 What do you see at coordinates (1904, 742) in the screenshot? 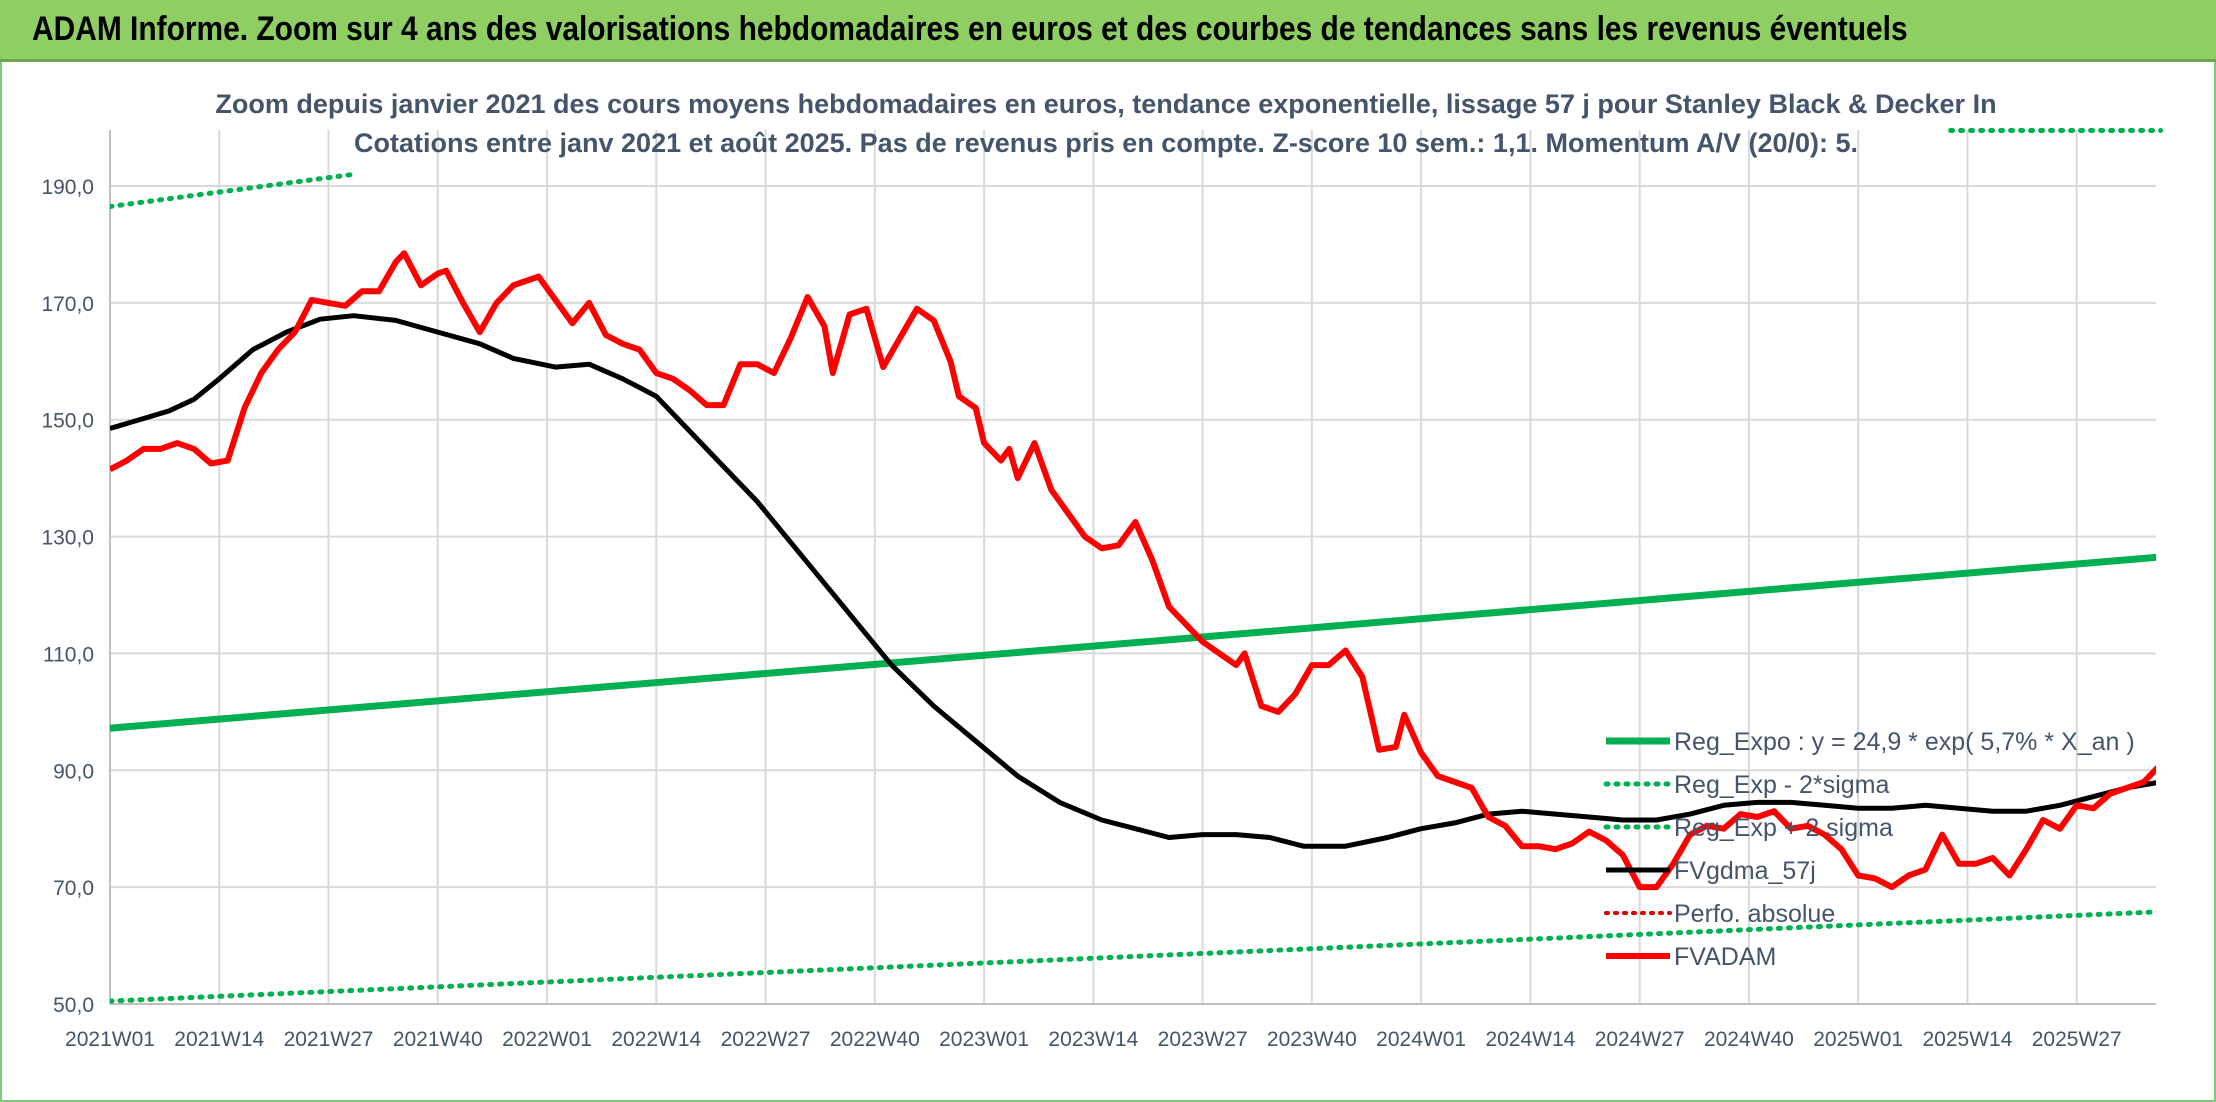
I see `legend-label: Reg_Expo : y = 24,9 * exp( 5,7% * X_an )` at bounding box center [1904, 742].